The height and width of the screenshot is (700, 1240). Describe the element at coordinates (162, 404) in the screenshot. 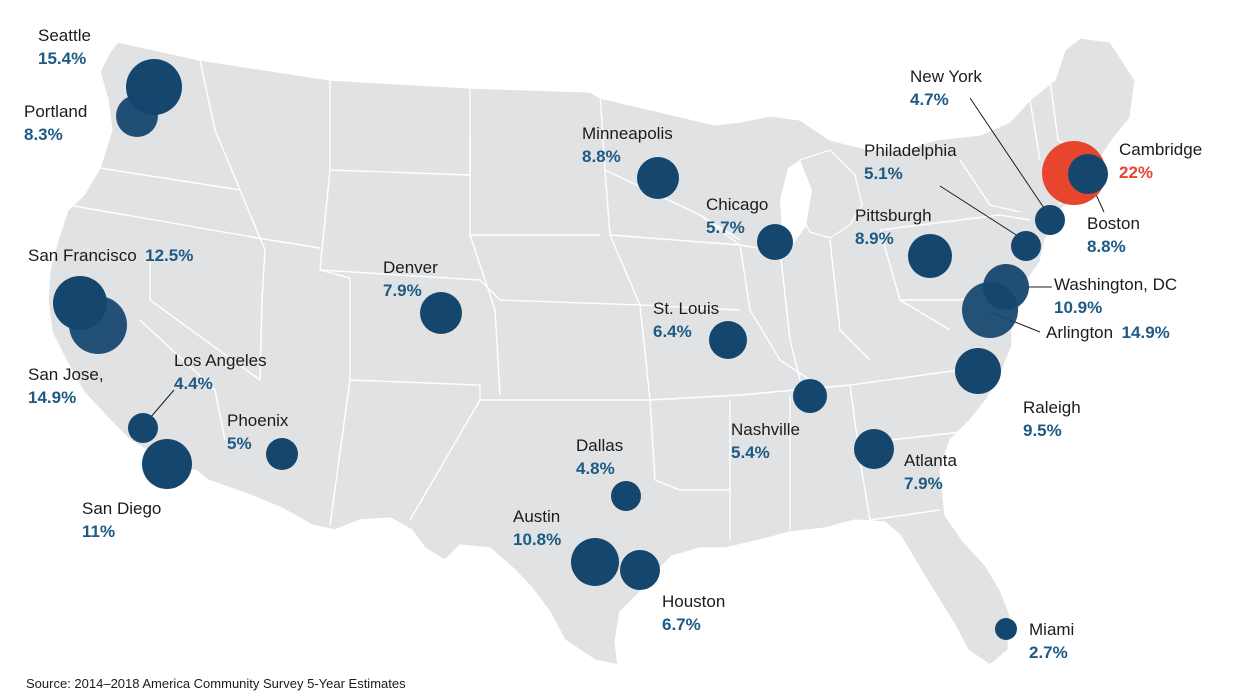

I see `leader-los-angeles` at that location.